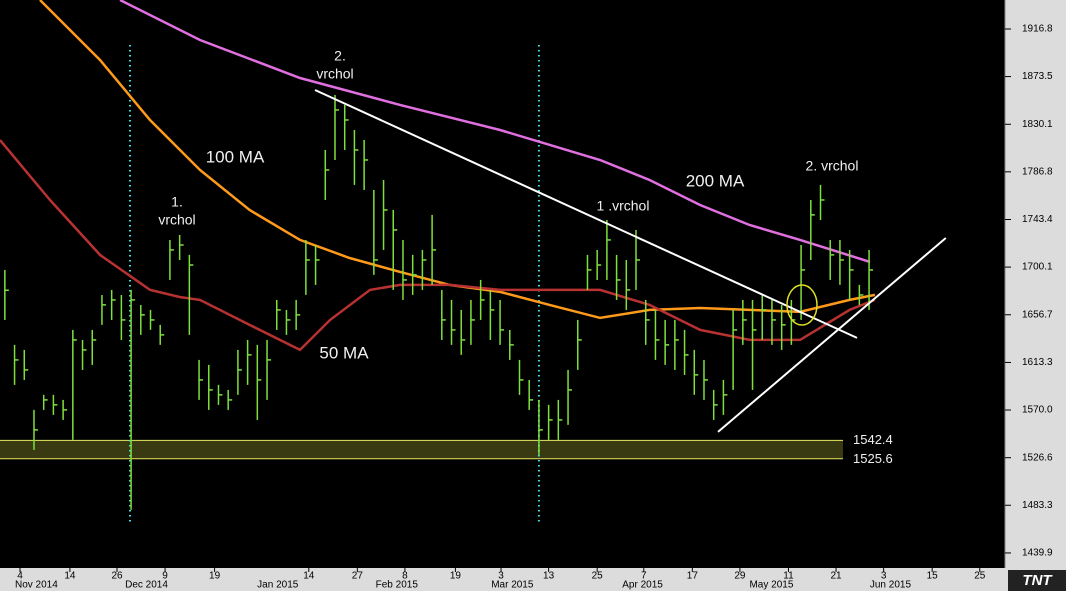  Describe the element at coordinates (1037, 219) in the screenshot. I see `y-tick-label: 1743.4` at that location.